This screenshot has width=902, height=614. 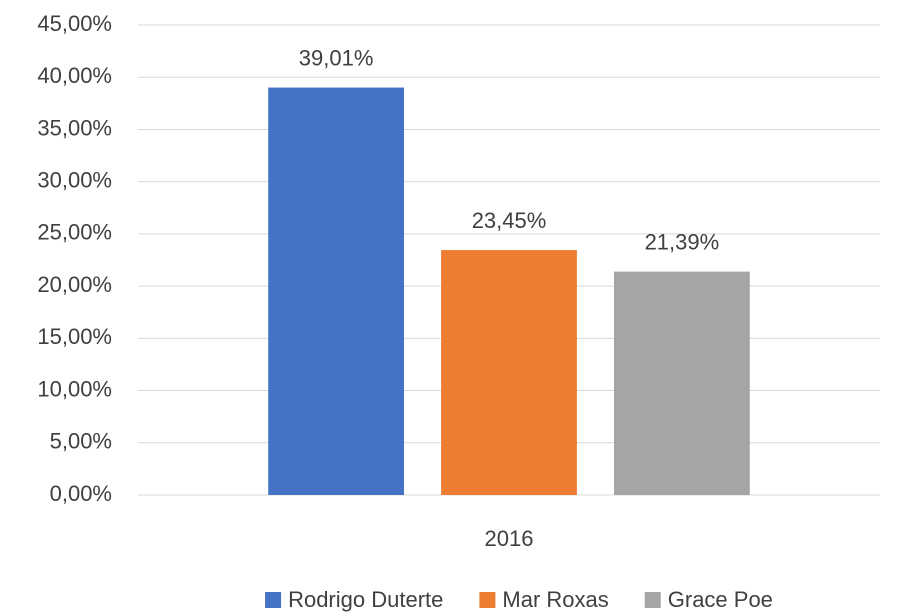 I want to click on y-tick-label: 15,00%, so click(x=74, y=336).